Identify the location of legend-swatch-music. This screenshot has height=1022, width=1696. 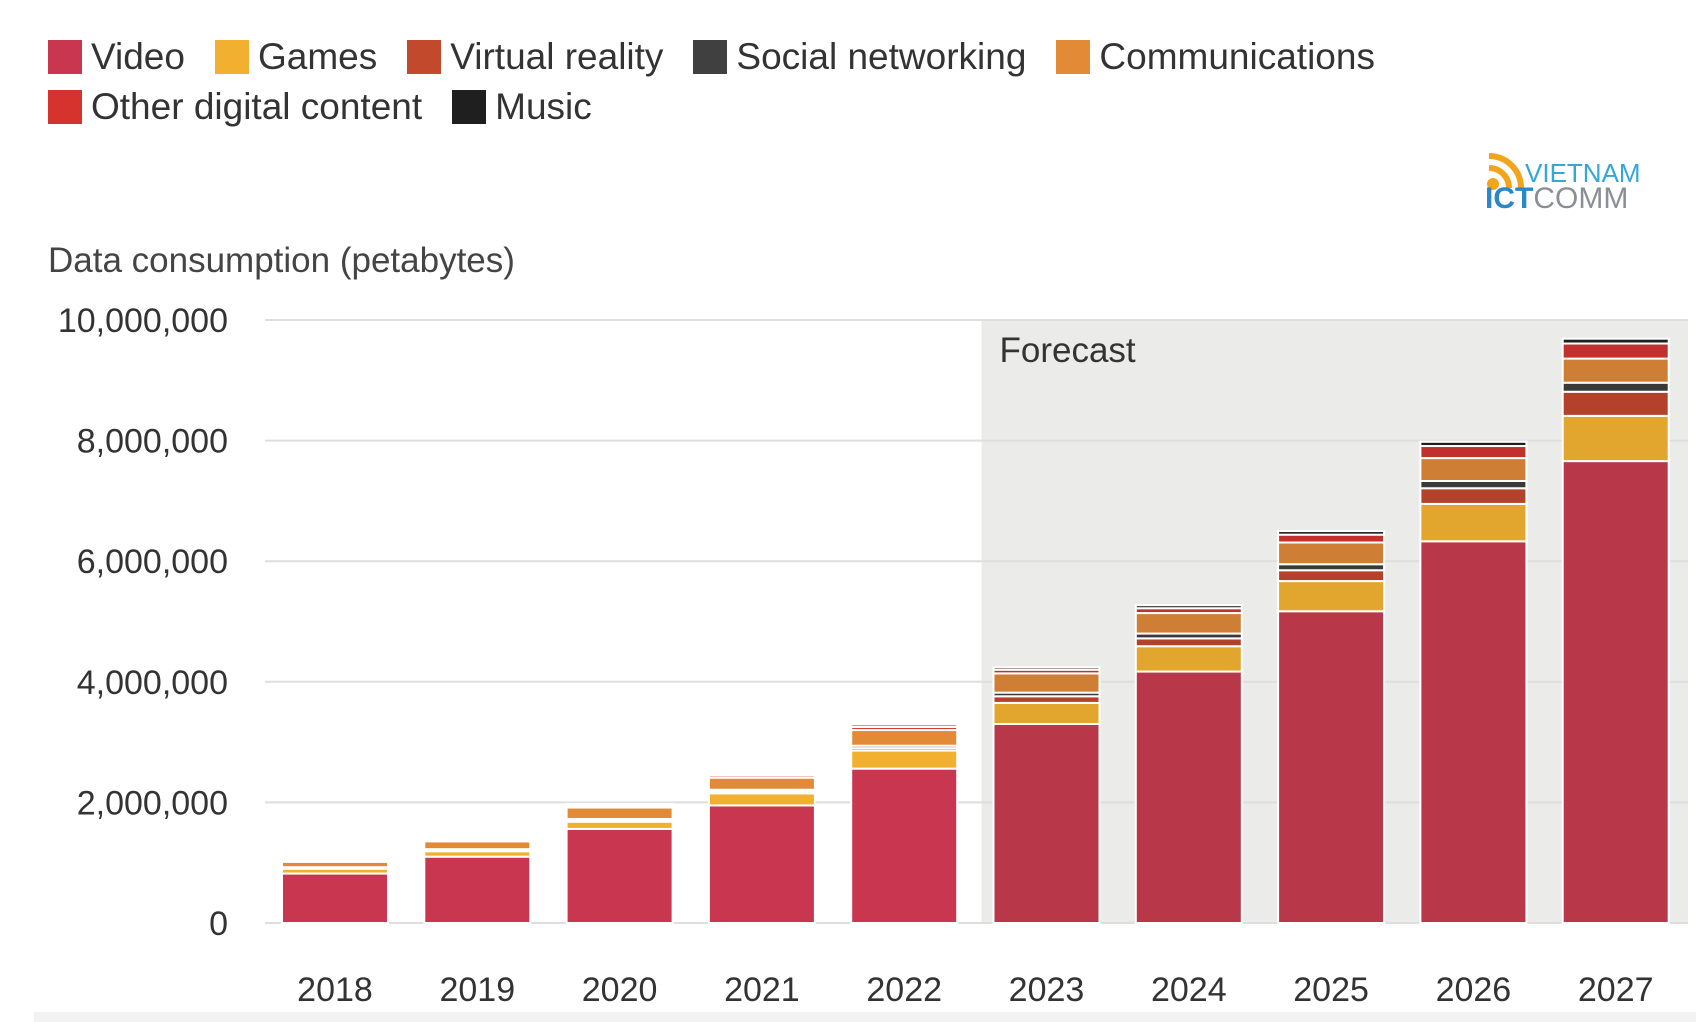
(469, 107).